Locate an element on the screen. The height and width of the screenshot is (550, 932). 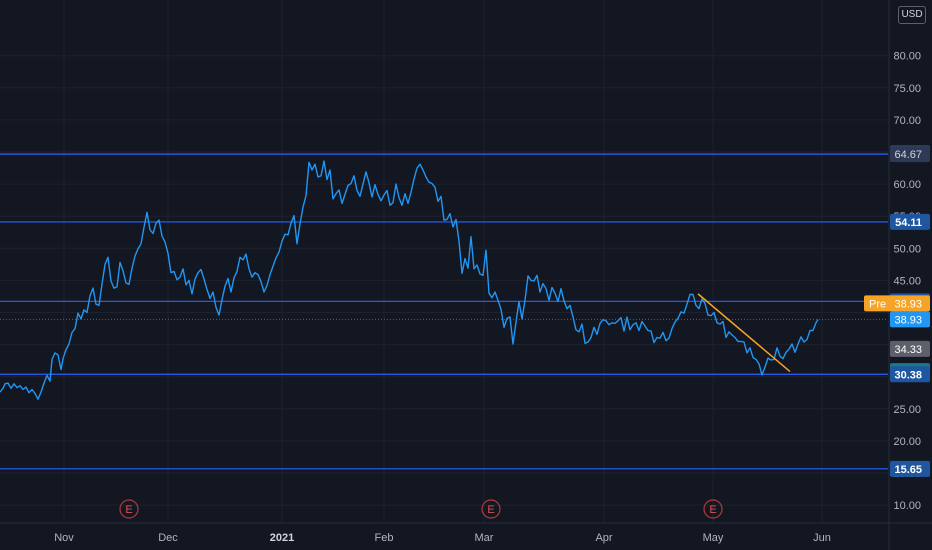
y-tick-label: 25.00 is located at coordinates (907, 410).